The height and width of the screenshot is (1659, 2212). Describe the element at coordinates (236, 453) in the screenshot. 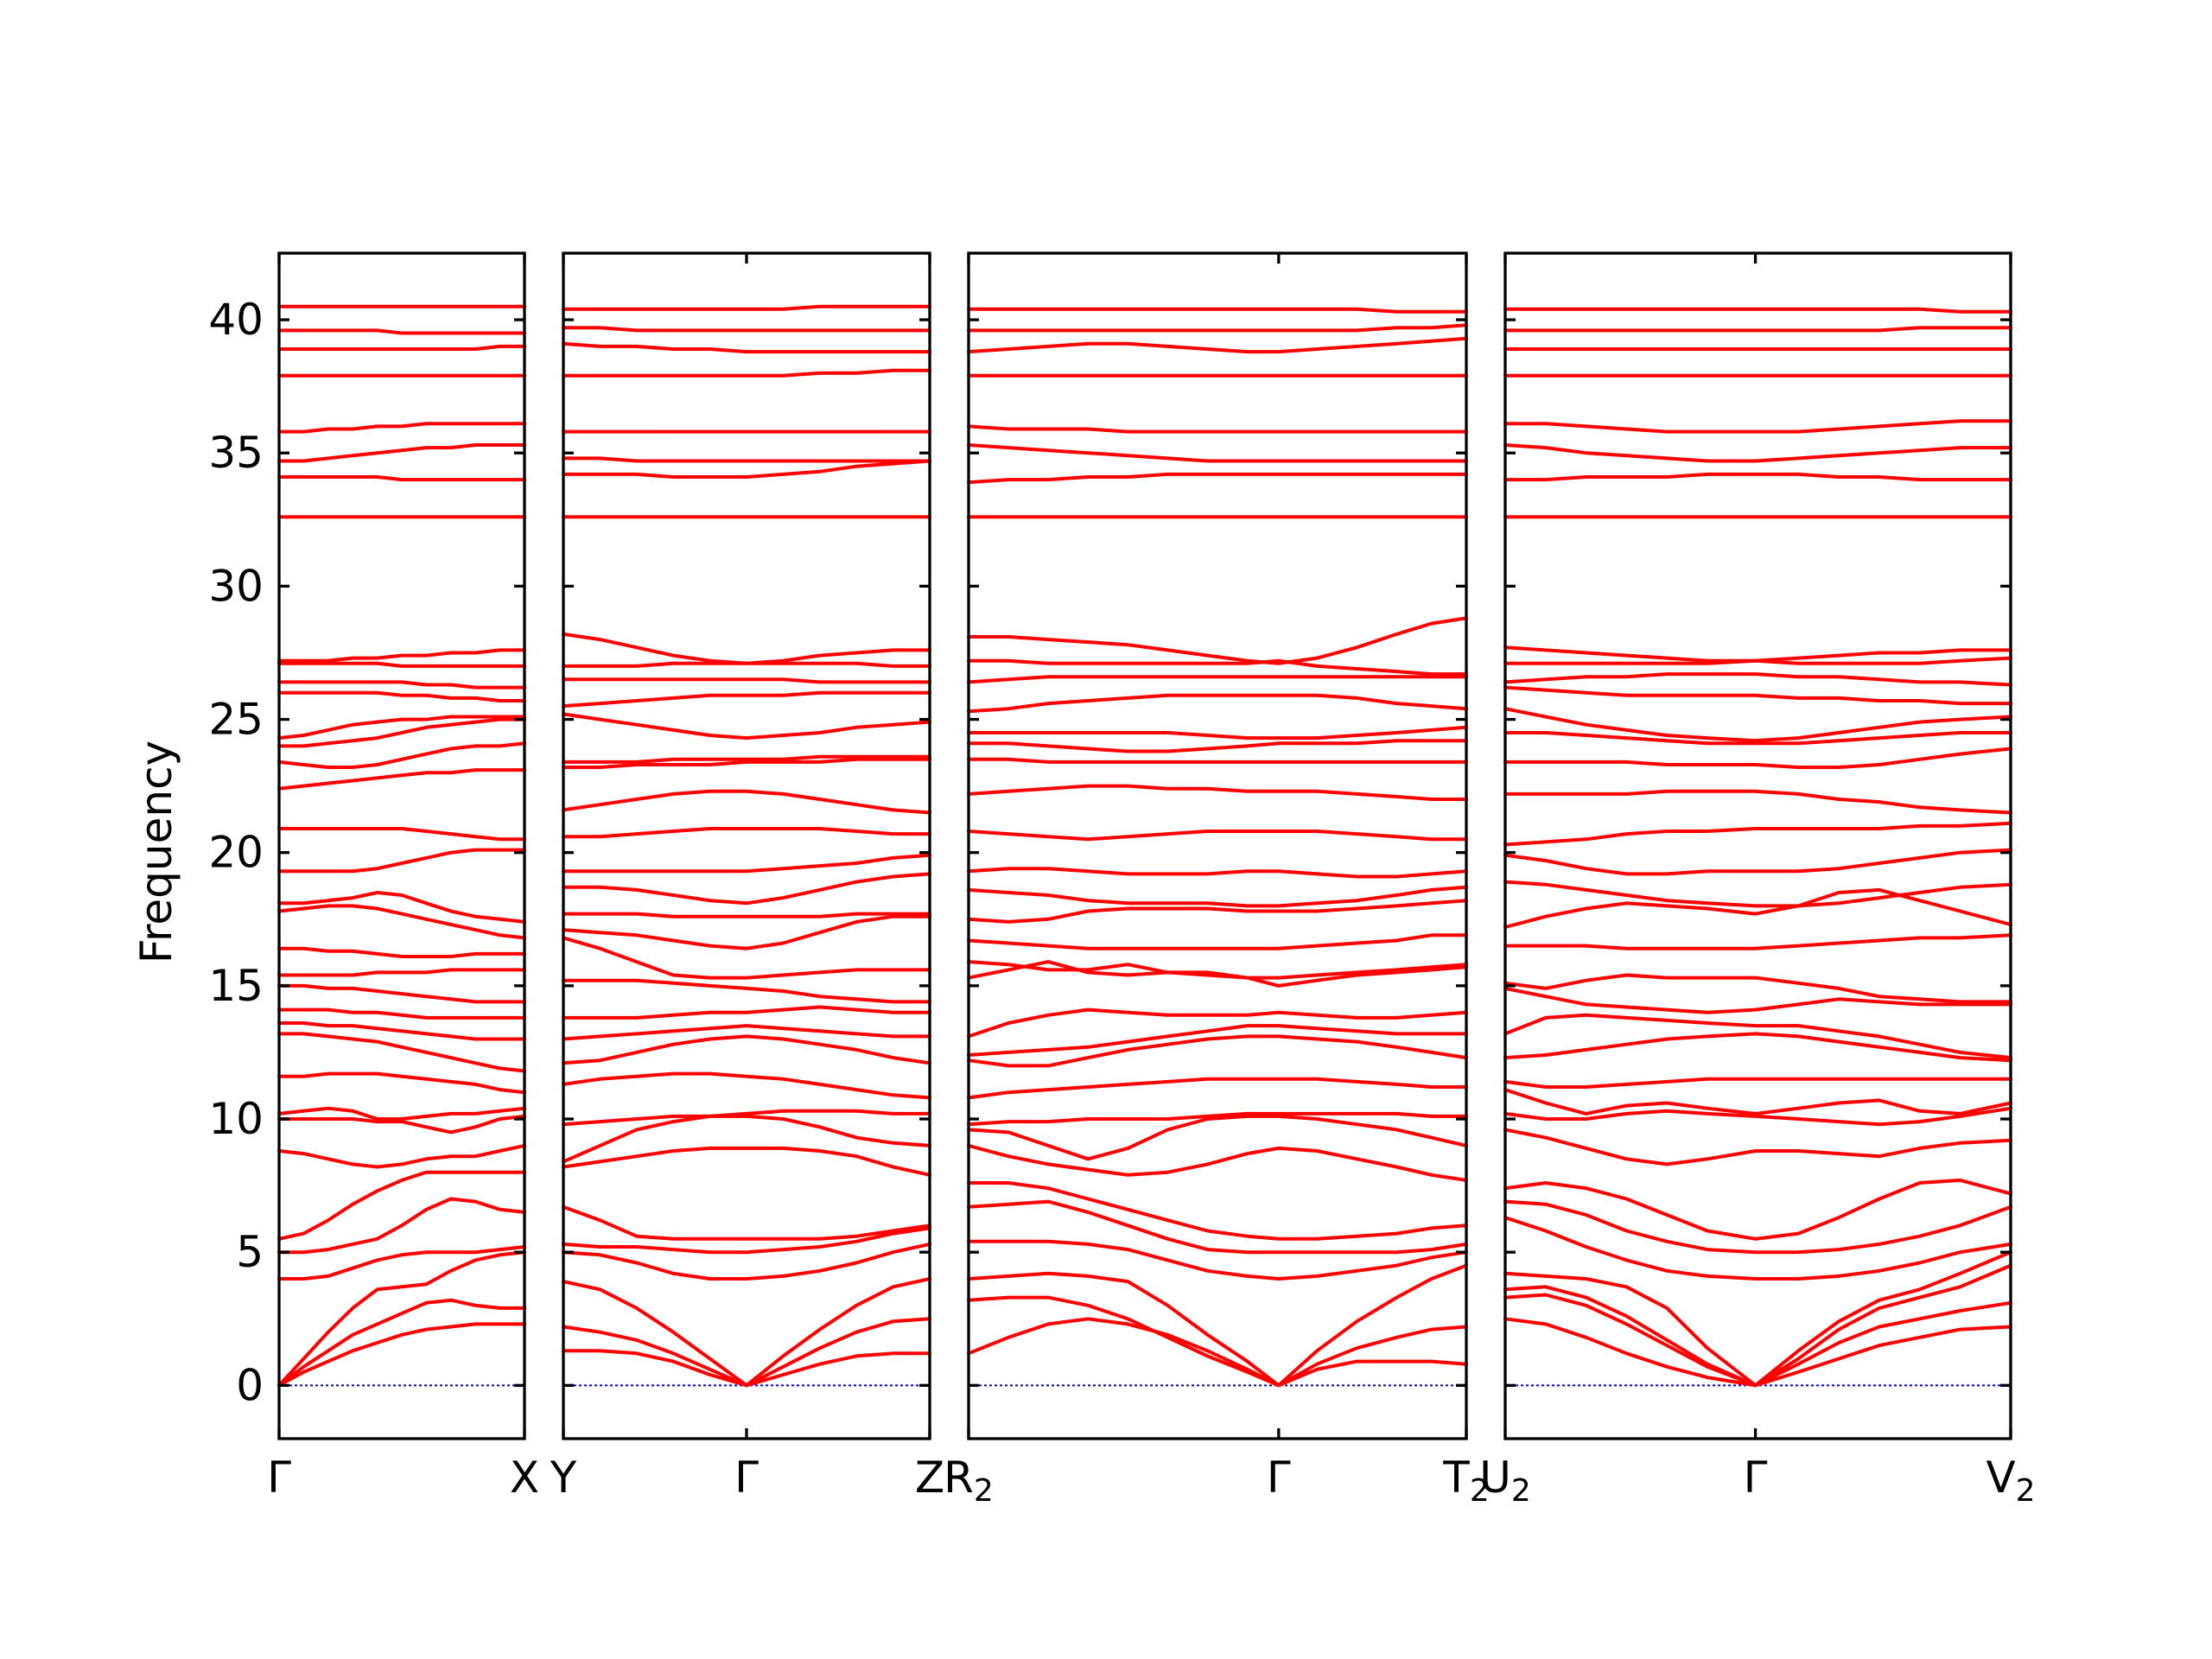

I see `y-tick-label: 35` at that location.